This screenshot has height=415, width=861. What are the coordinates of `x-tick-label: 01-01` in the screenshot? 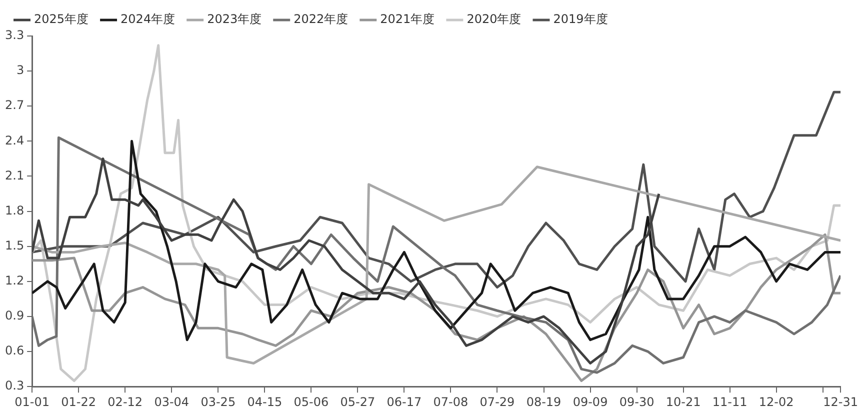 It's located at (32, 401).